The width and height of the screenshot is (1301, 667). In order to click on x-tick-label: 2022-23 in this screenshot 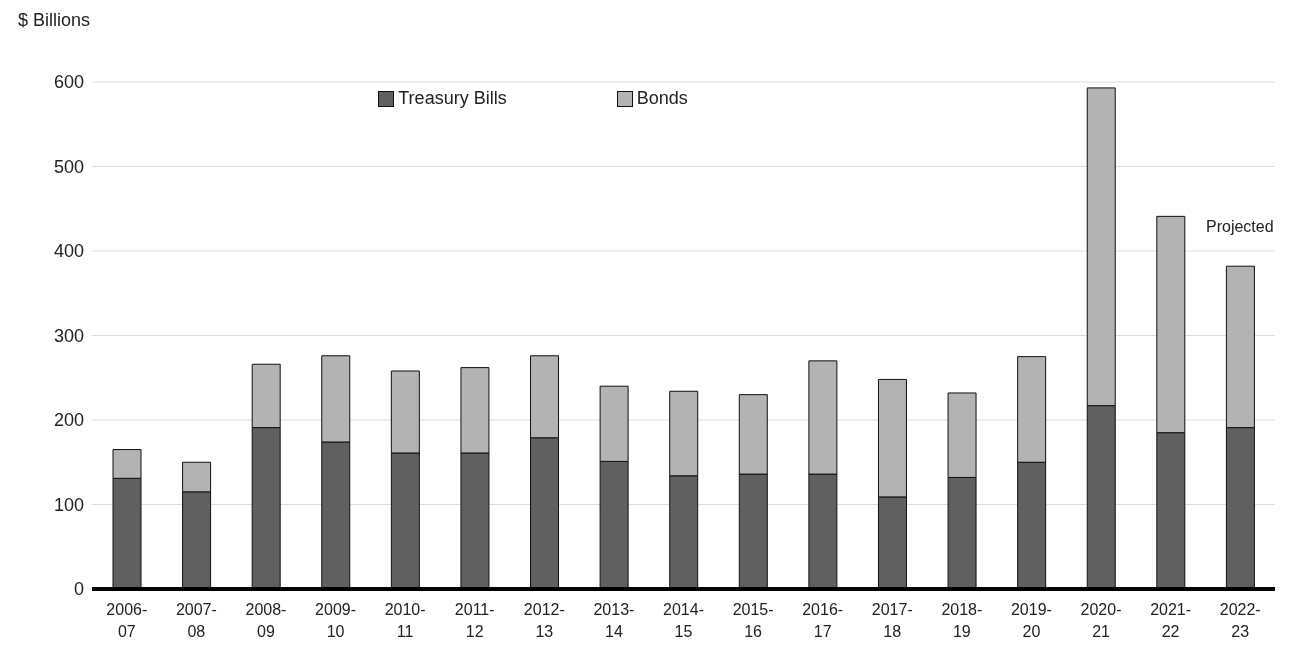, I will do `click(1240, 620)`.